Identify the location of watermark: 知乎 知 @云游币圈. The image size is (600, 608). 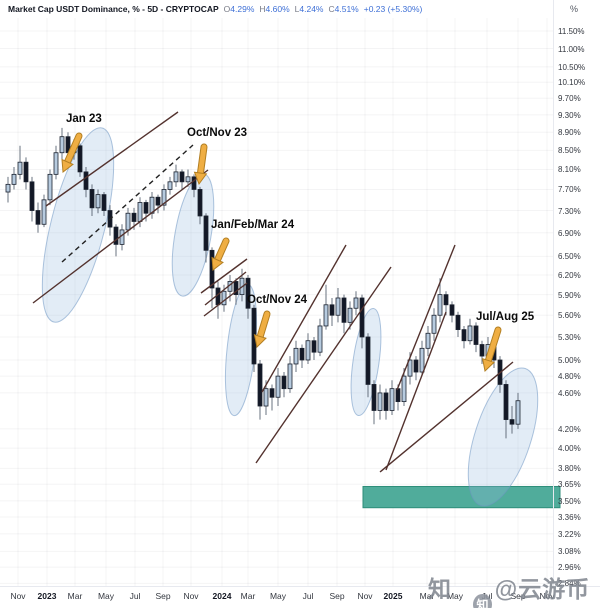
(514, 589).